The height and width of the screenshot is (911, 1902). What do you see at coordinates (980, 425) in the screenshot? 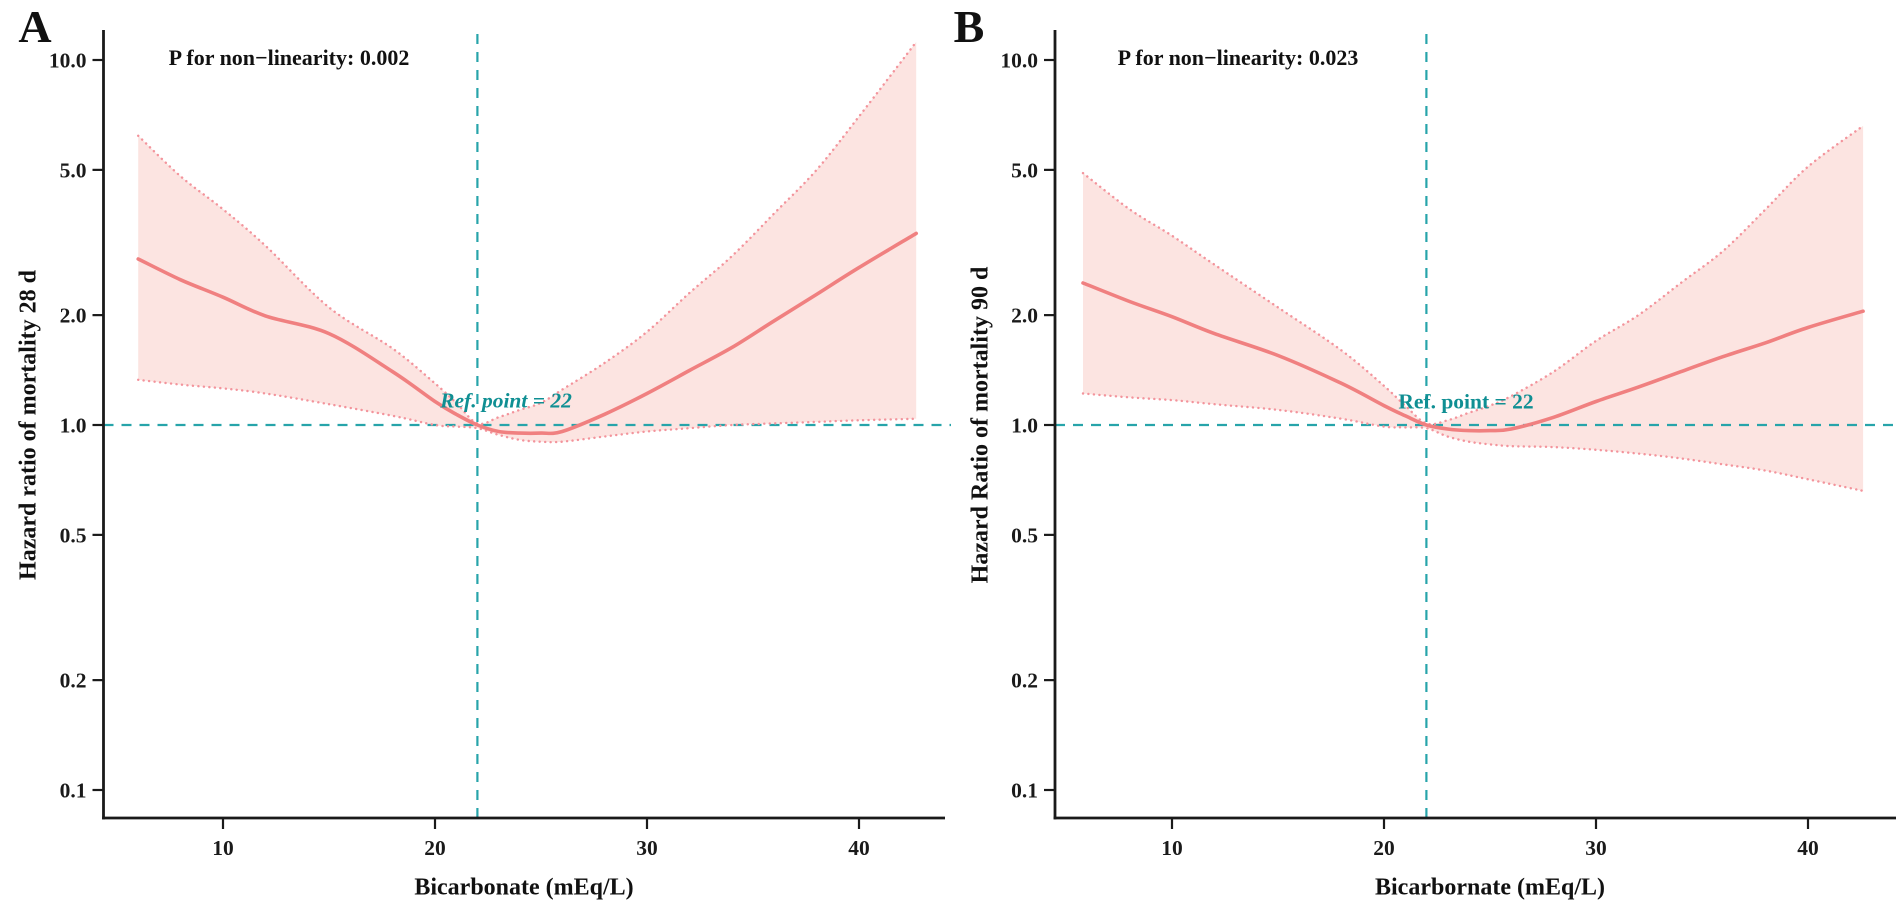
I see `y-axis-title: Hazard Ratio of mortality 90 d` at bounding box center [980, 425].